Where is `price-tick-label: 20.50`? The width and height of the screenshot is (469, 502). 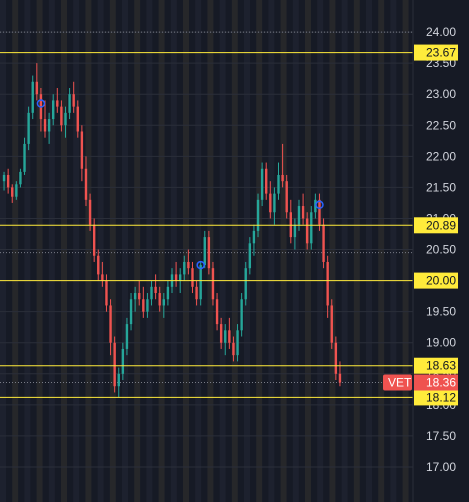 price-tick-label: 20.50 is located at coordinates (441, 250).